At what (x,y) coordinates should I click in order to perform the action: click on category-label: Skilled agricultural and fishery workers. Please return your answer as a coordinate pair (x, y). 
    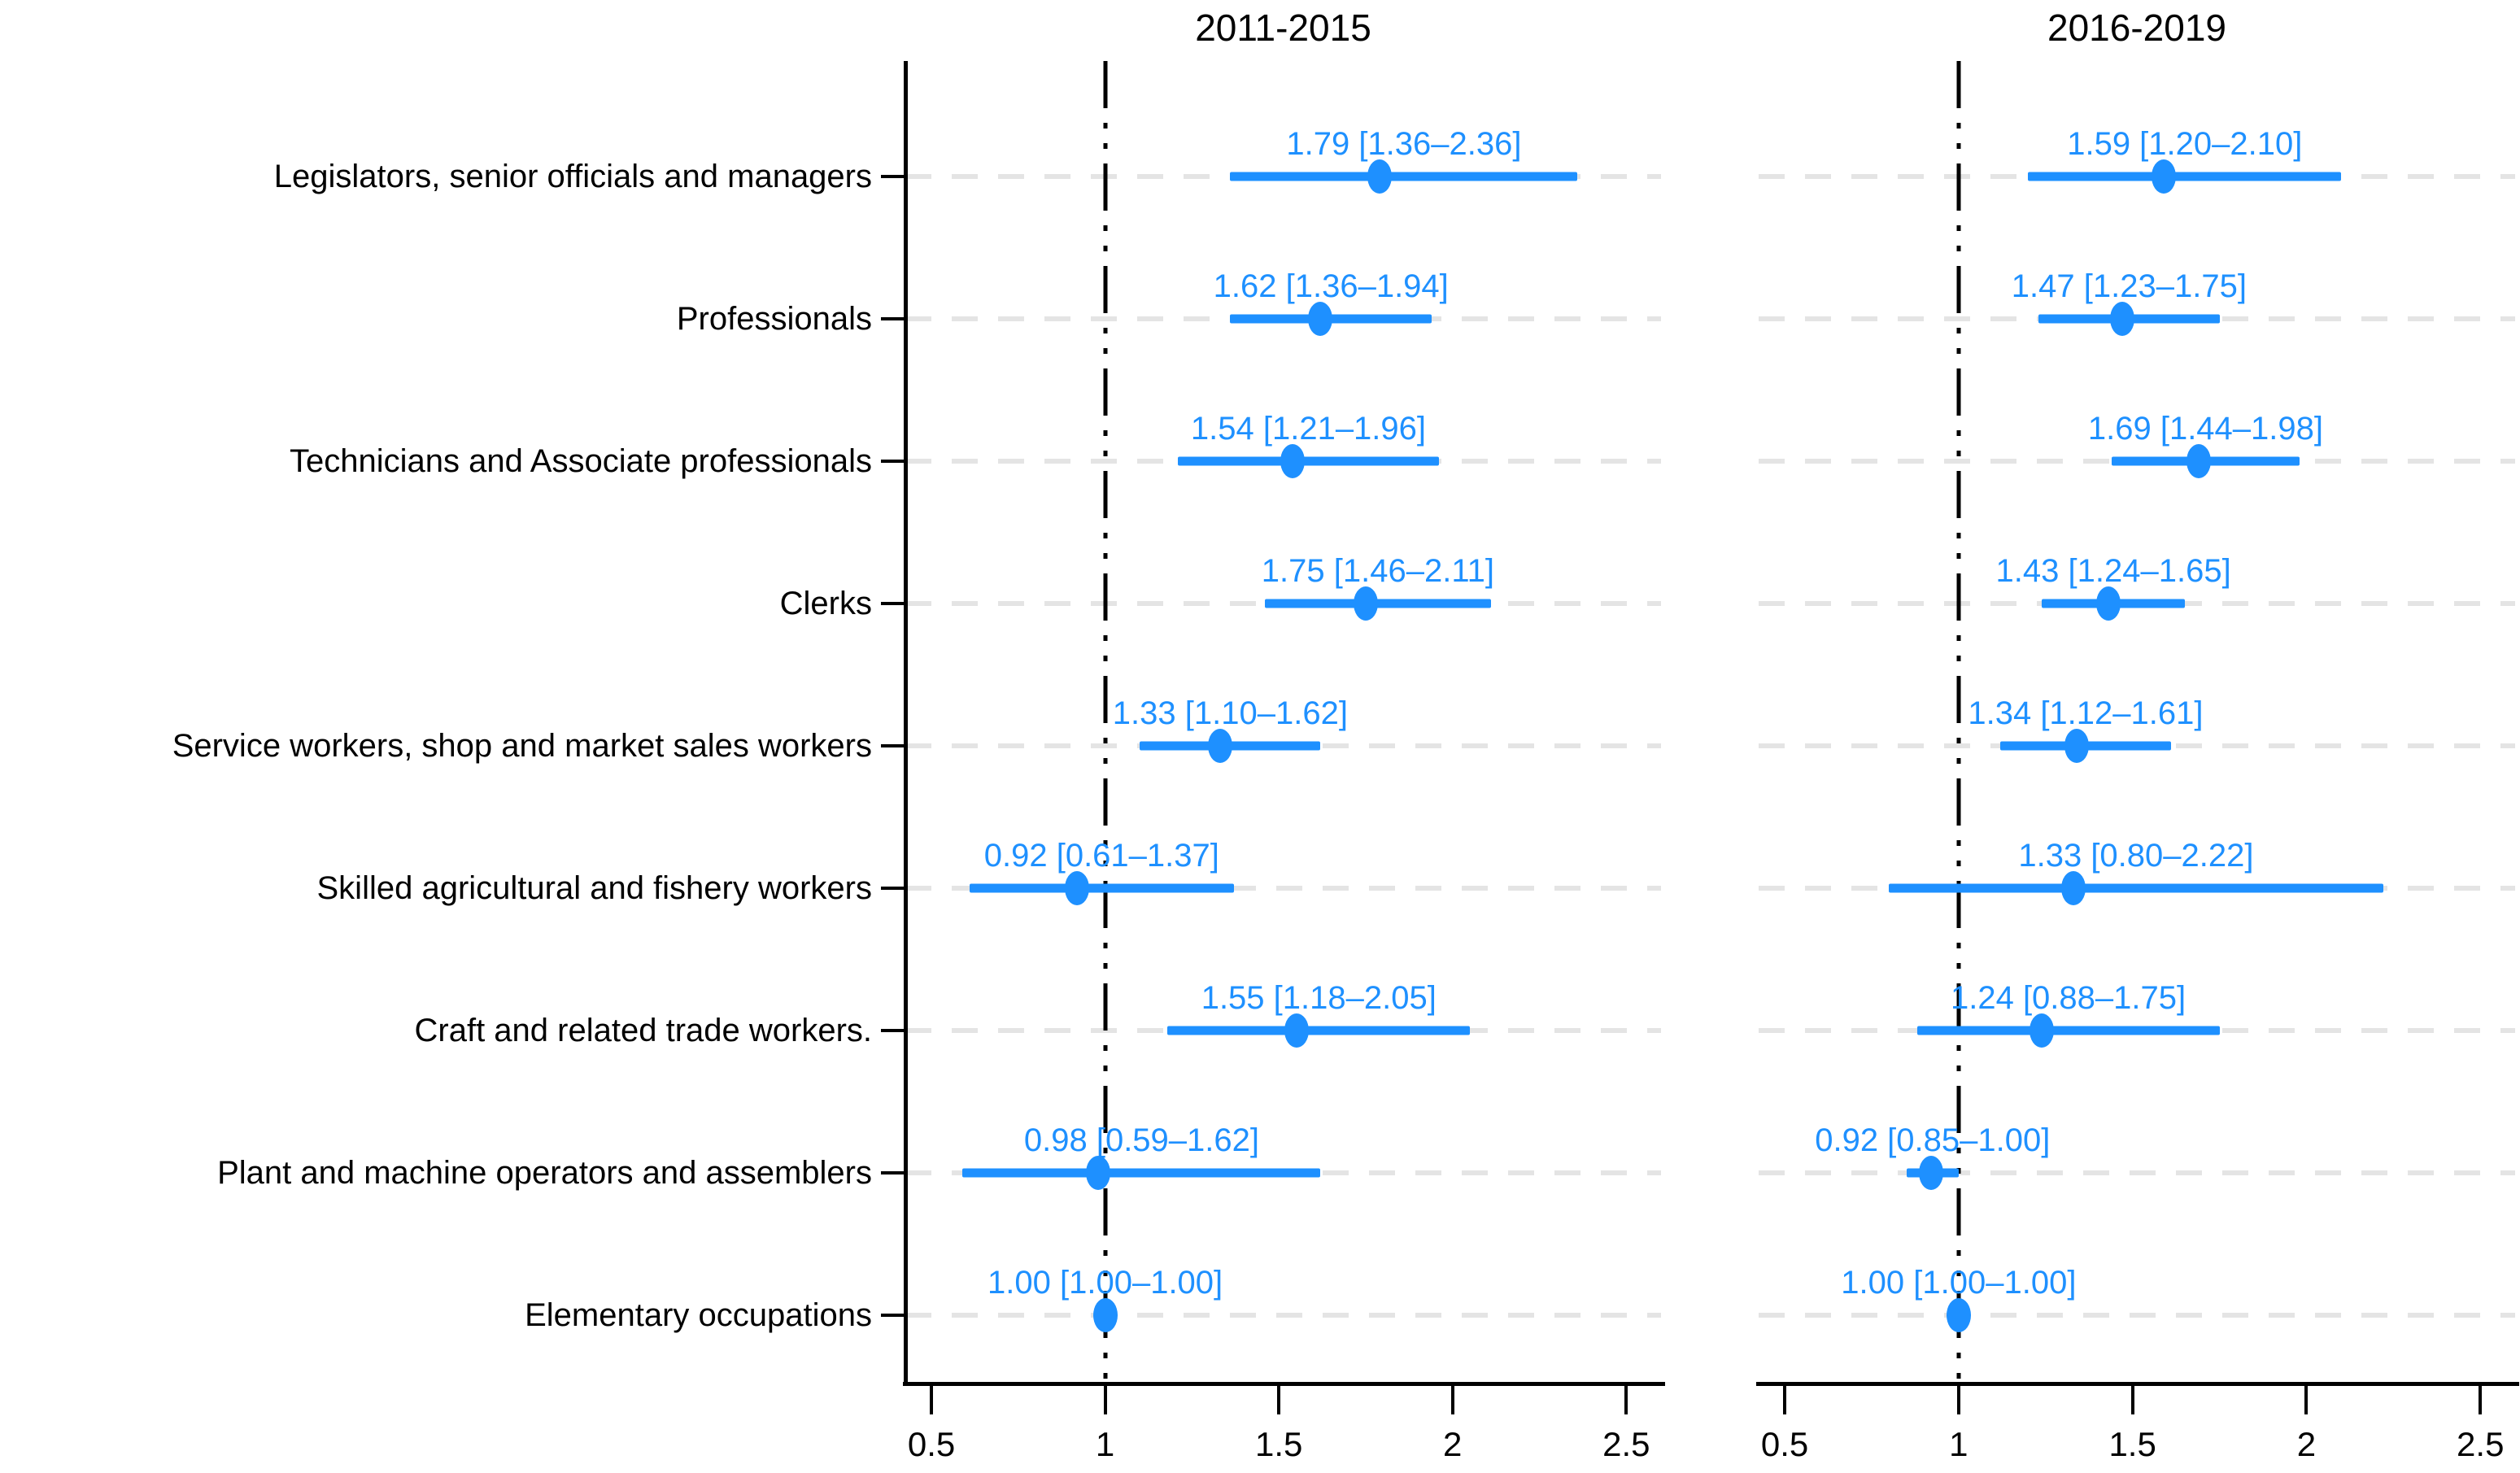
    Looking at the image, I should click on (594, 888).